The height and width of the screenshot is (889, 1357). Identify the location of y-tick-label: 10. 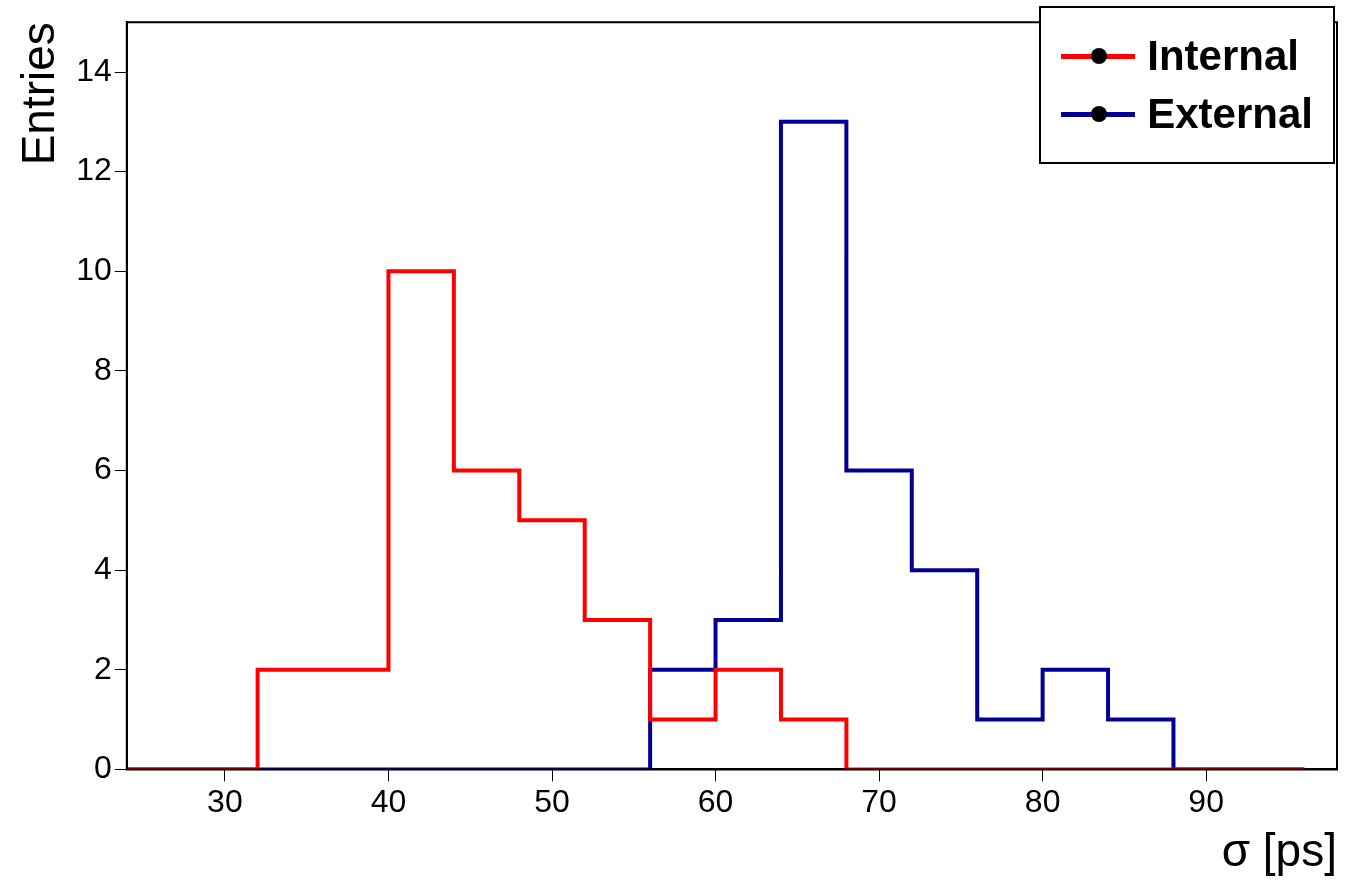
(94, 269).